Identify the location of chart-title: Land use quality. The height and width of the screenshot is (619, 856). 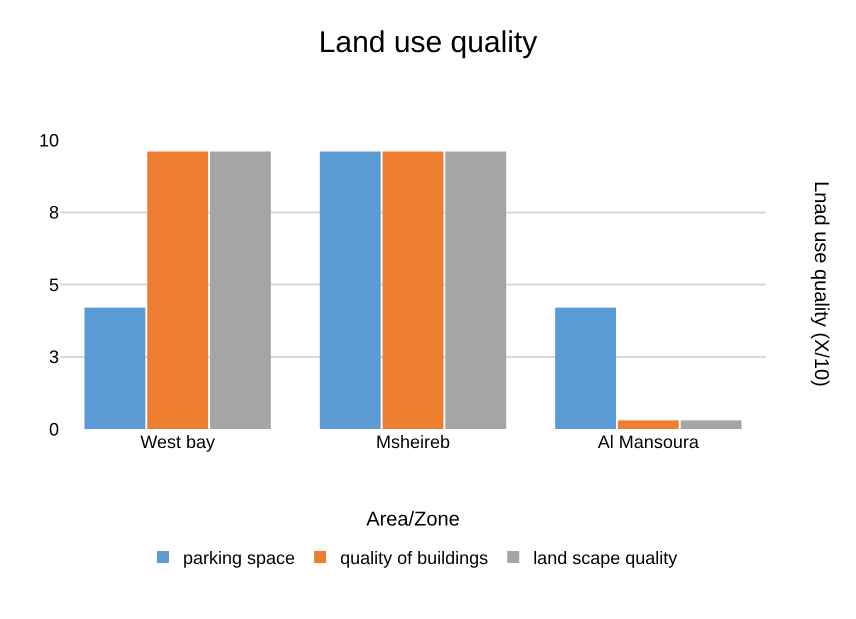
(428, 42).